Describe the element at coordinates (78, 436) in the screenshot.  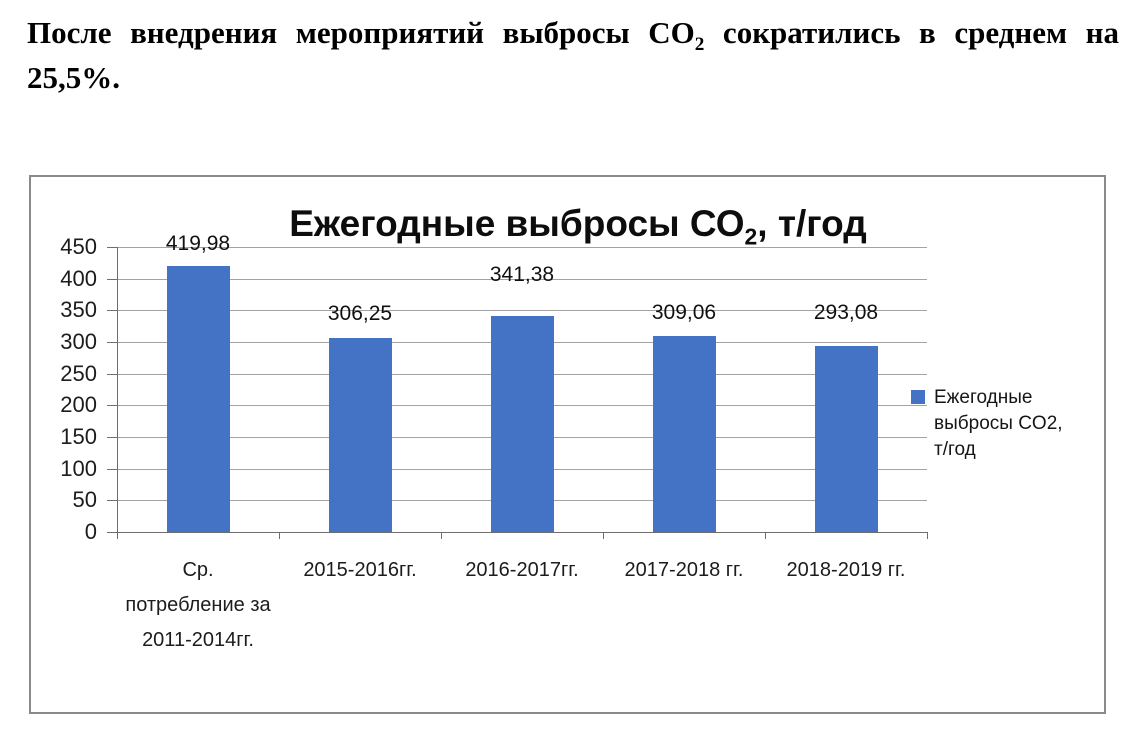
I see `y-axis-tick-label: 150` at that location.